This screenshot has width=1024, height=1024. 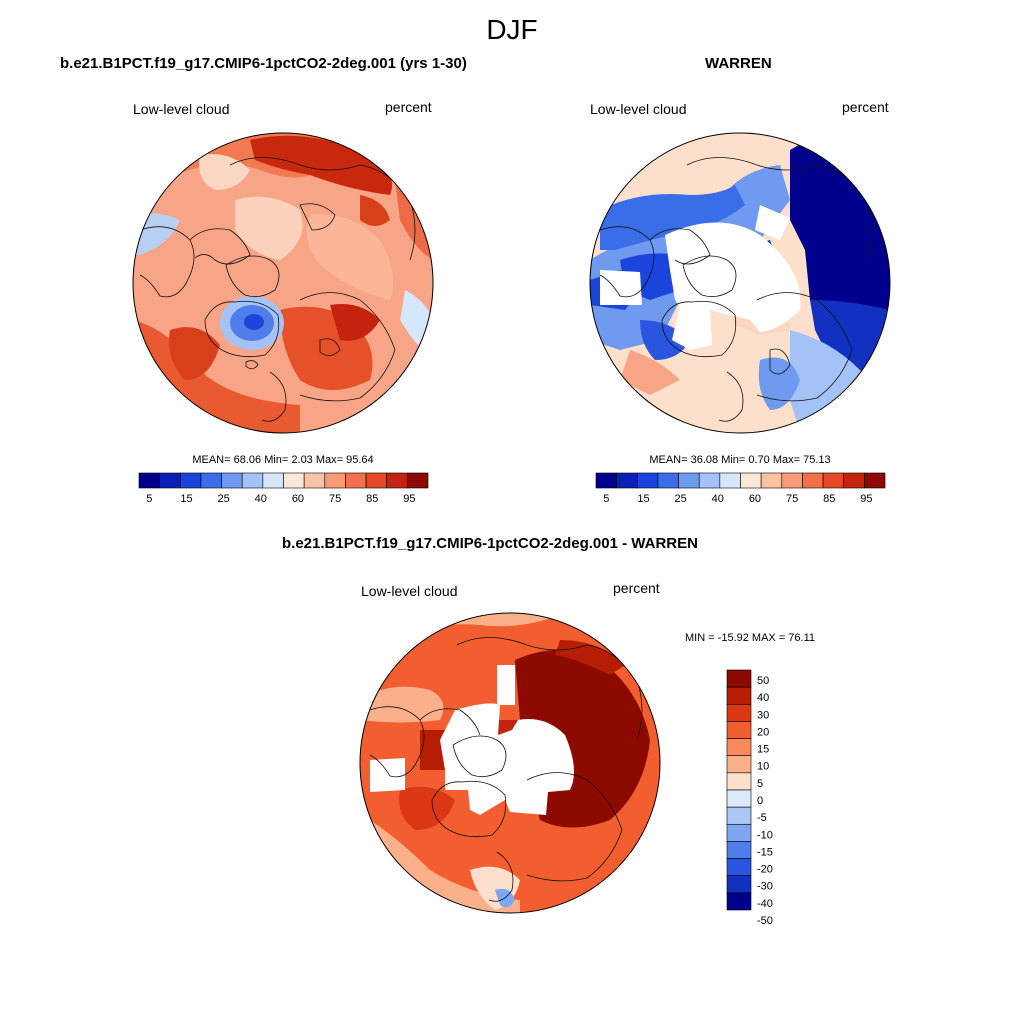 I want to click on colorbar-tick-label: 50, so click(x=763, y=681).